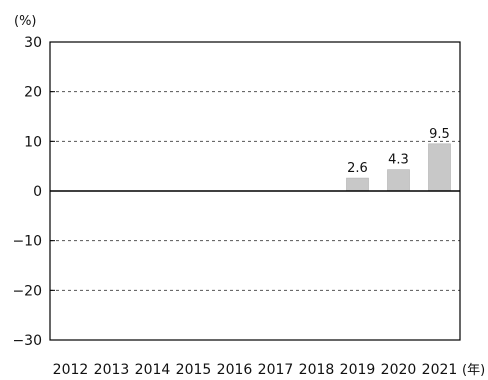  What do you see at coordinates (358, 370) in the screenshot?
I see `x-tick-label: 2019` at bounding box center [358, 370].